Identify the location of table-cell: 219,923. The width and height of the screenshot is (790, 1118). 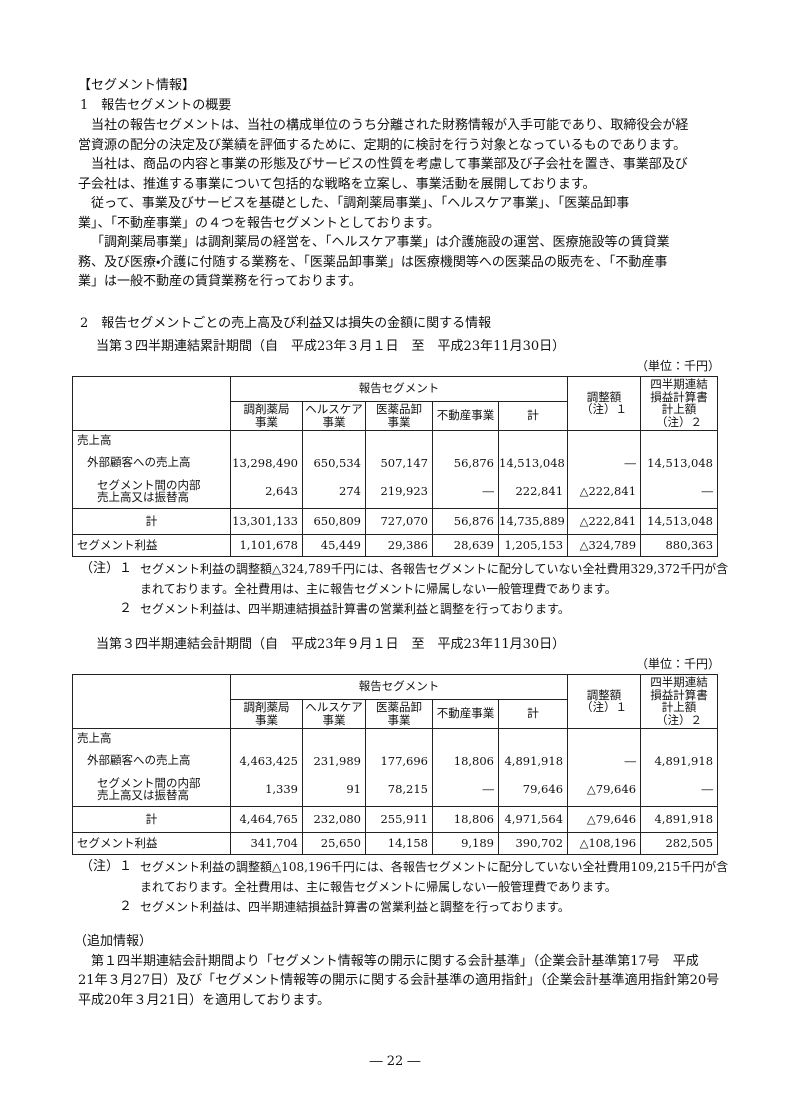
(399, 491).